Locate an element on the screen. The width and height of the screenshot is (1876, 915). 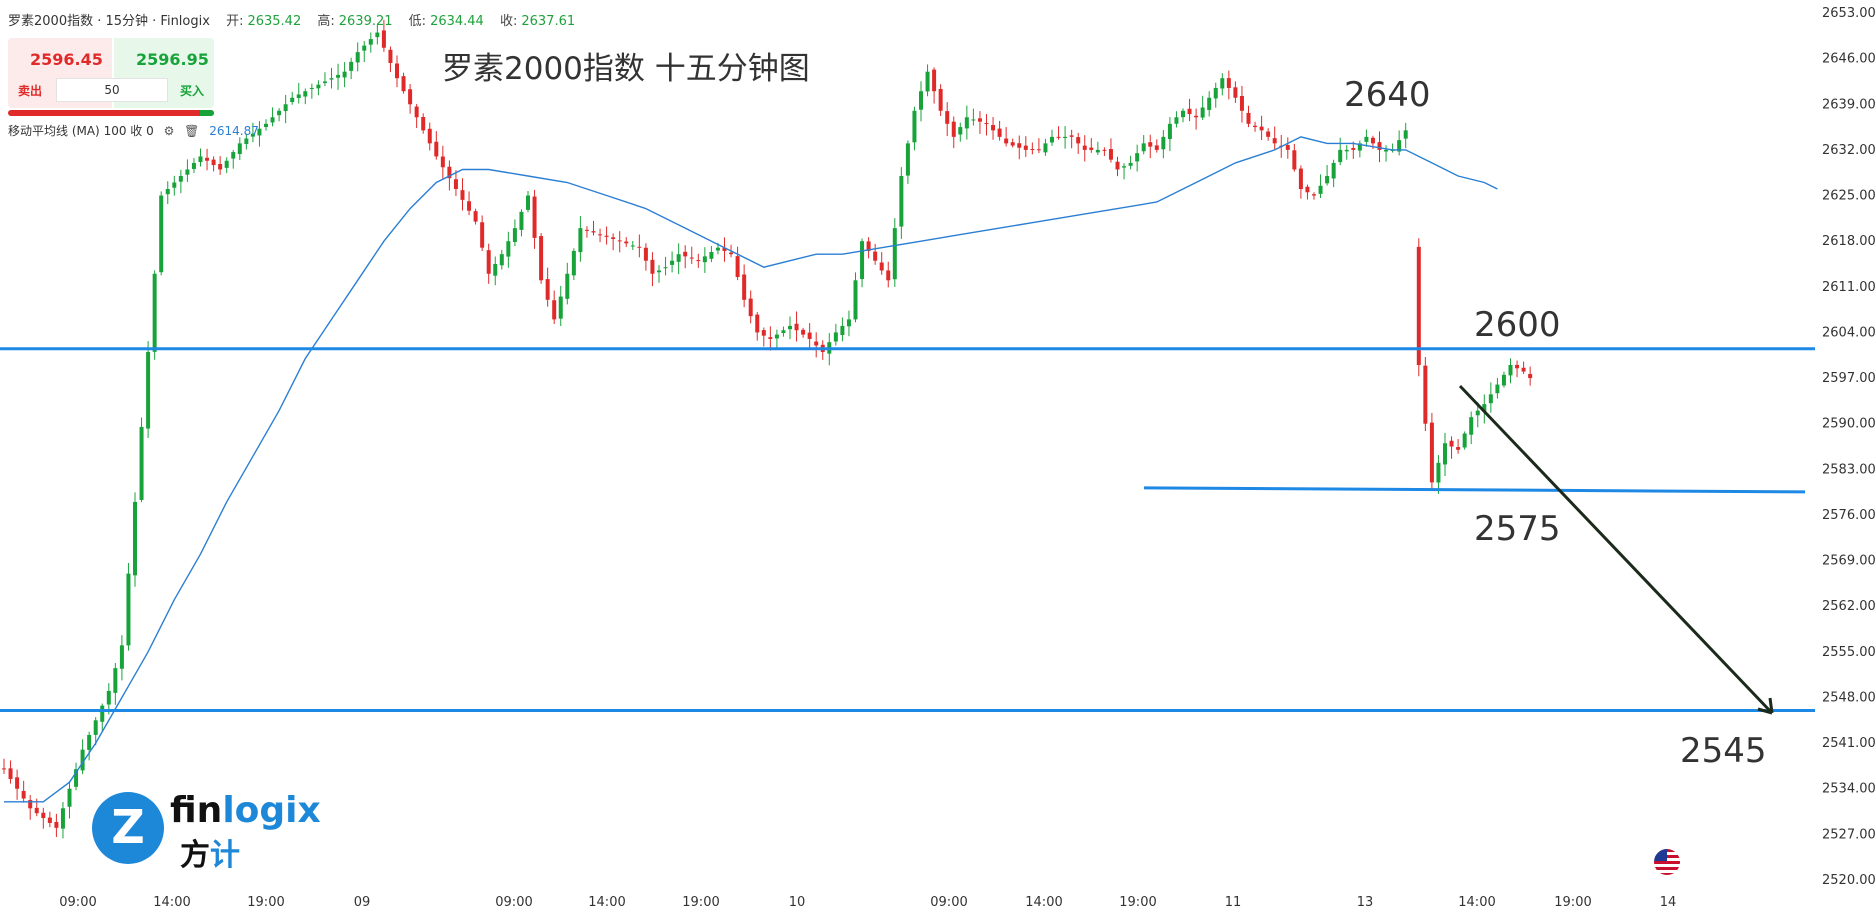
low-value: 2634.44 is located at coordinates (457, 21).